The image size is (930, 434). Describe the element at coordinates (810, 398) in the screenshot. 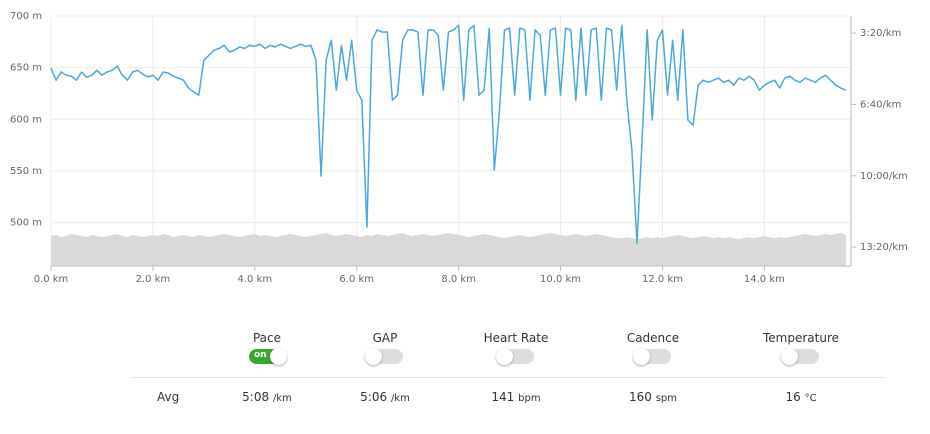

I see `avg-unit: °C` at that location.